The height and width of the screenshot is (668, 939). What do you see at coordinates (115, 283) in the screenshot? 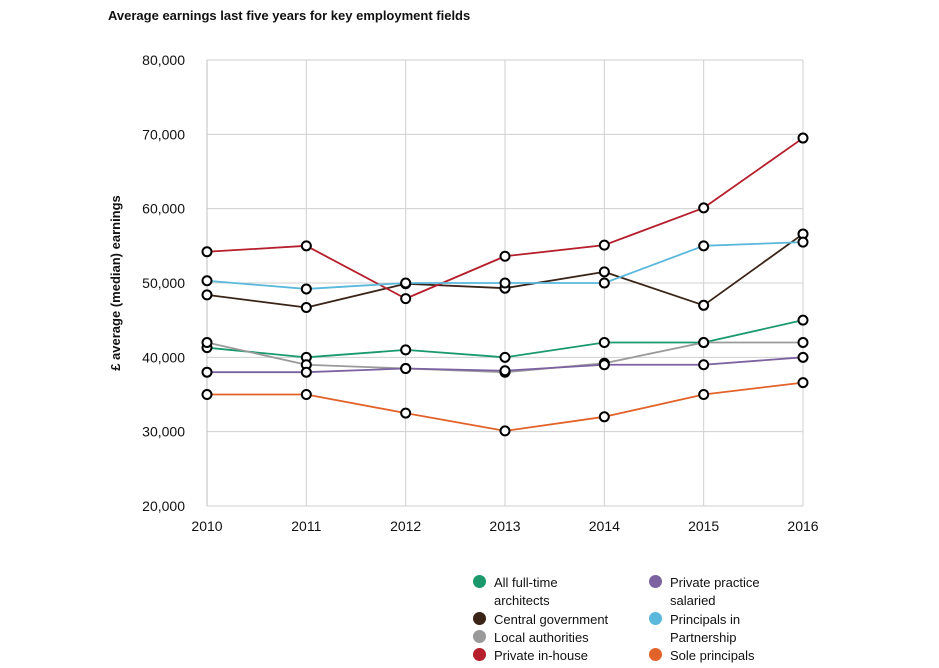
I see `y-axis-label: £ average (median) earnings` at bounding box center [115, 283].